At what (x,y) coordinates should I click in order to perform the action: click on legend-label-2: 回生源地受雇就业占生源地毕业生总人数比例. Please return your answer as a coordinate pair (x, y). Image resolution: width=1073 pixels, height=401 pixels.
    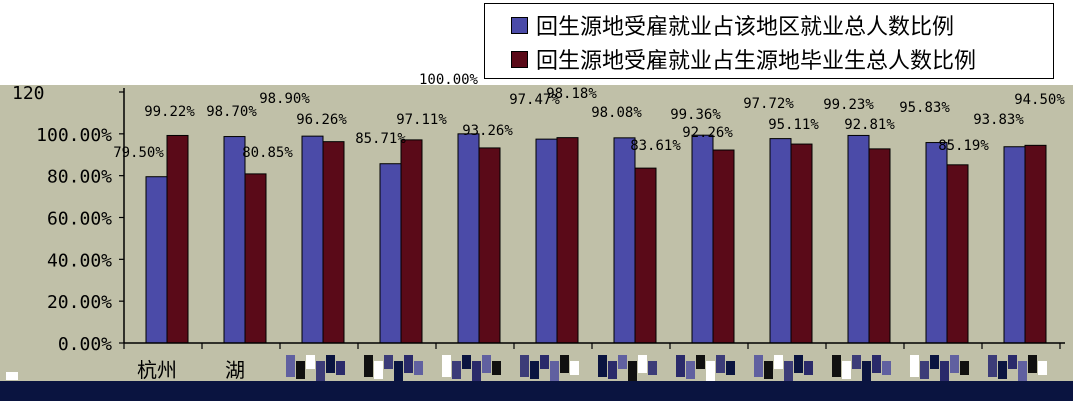
    Looking at the image, I should click on (756, 61).